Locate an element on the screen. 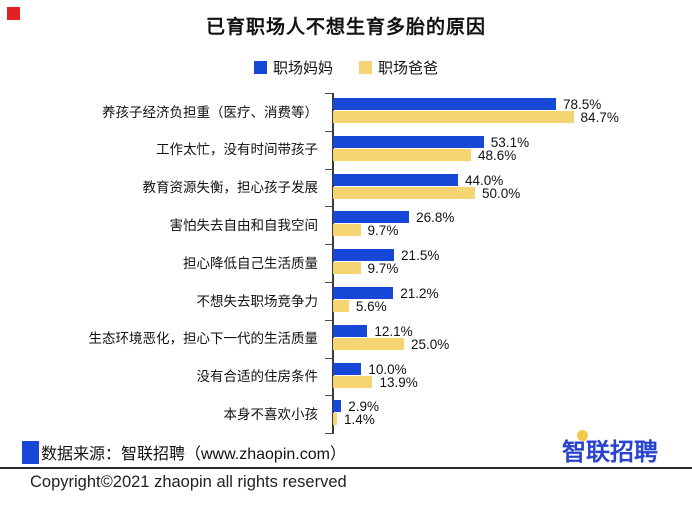 The height and width of the screenshot is (505, 692). category-label: 养孩子经济负担重（医疗、消费等） is located at coordinates (210, 112).